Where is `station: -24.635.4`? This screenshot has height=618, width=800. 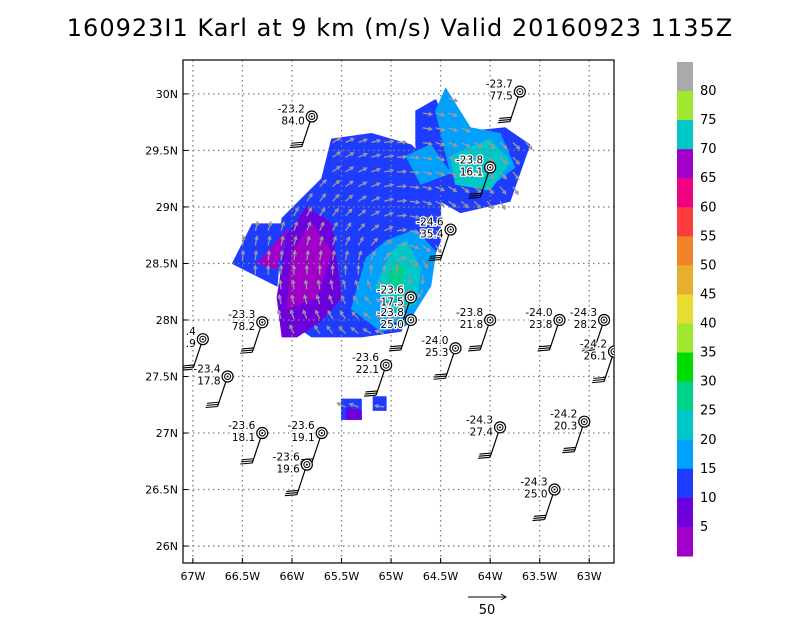 station: -24.635.4 is located at coordinates (436, 238).